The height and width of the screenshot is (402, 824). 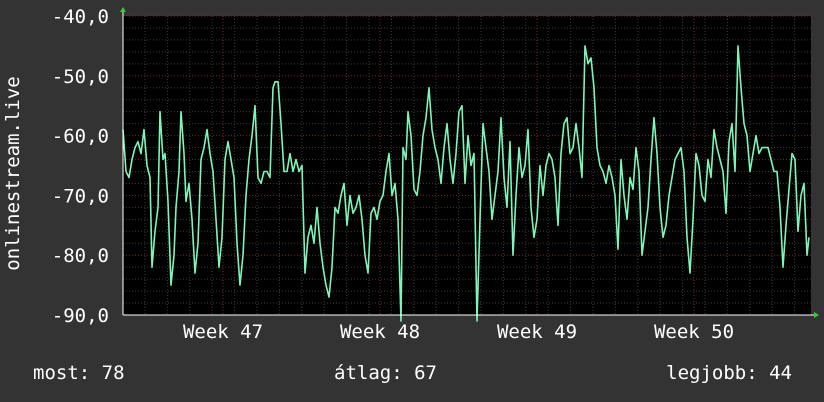 I want to click on x-tick-label: Week 49, so click(x=537, y=332).